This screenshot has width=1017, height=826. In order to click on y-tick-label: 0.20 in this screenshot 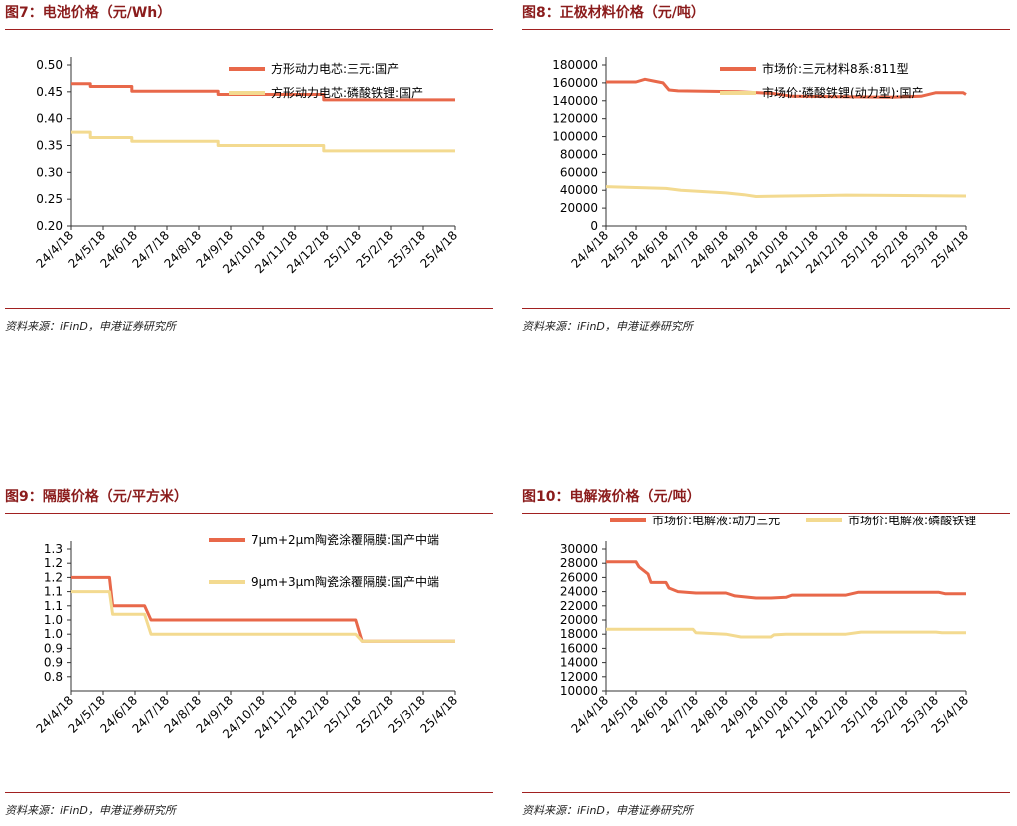, I will do `click(49, 226)`.